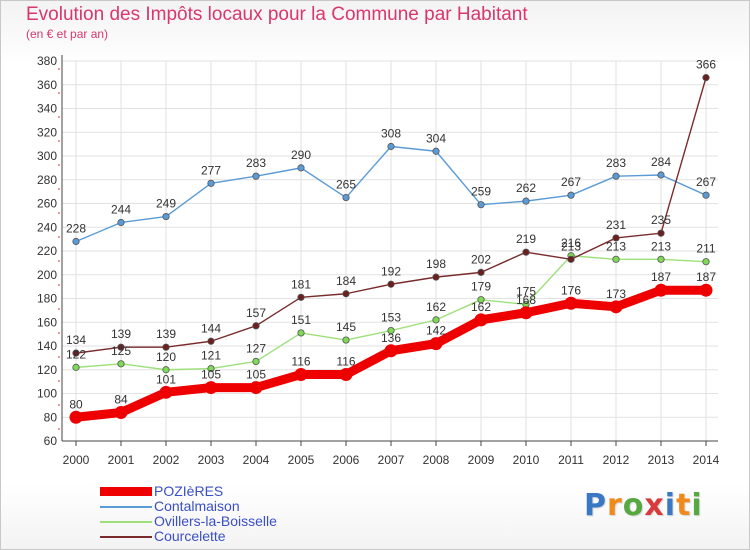 The height and width of the screenshot is (550, 750). What do you see at coordinates (256, 460) in the screenshot?
I see `x-tick-label: 2004` at bounding box center [256, 460].